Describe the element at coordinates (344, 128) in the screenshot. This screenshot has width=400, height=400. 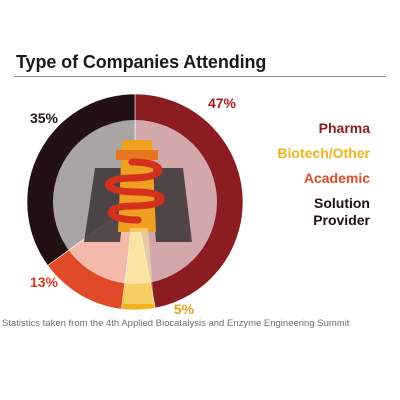
I see `legend-pharma: Pharma` at that location.